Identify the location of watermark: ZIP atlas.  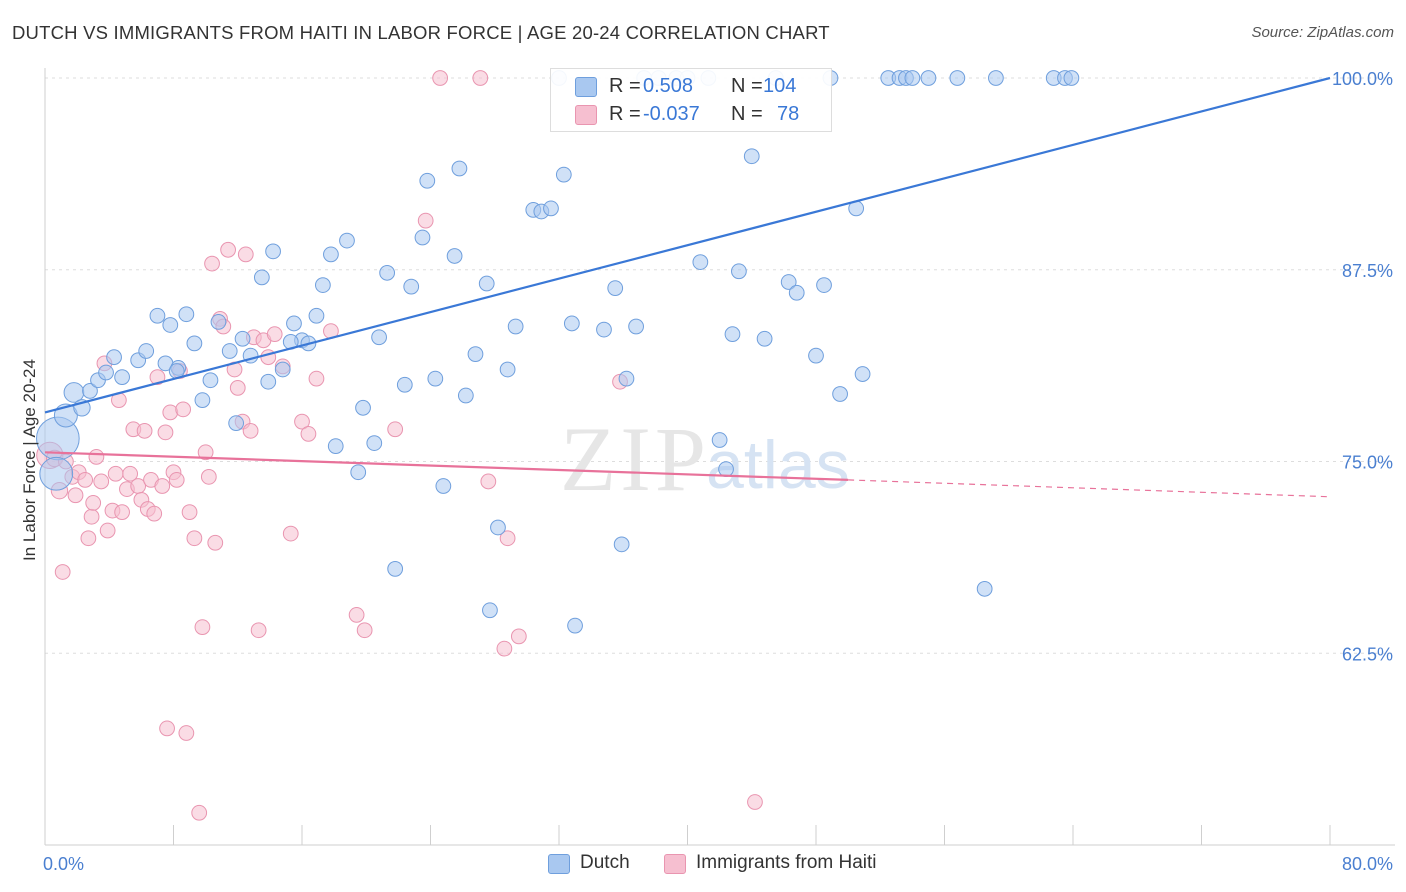
(705, 459).